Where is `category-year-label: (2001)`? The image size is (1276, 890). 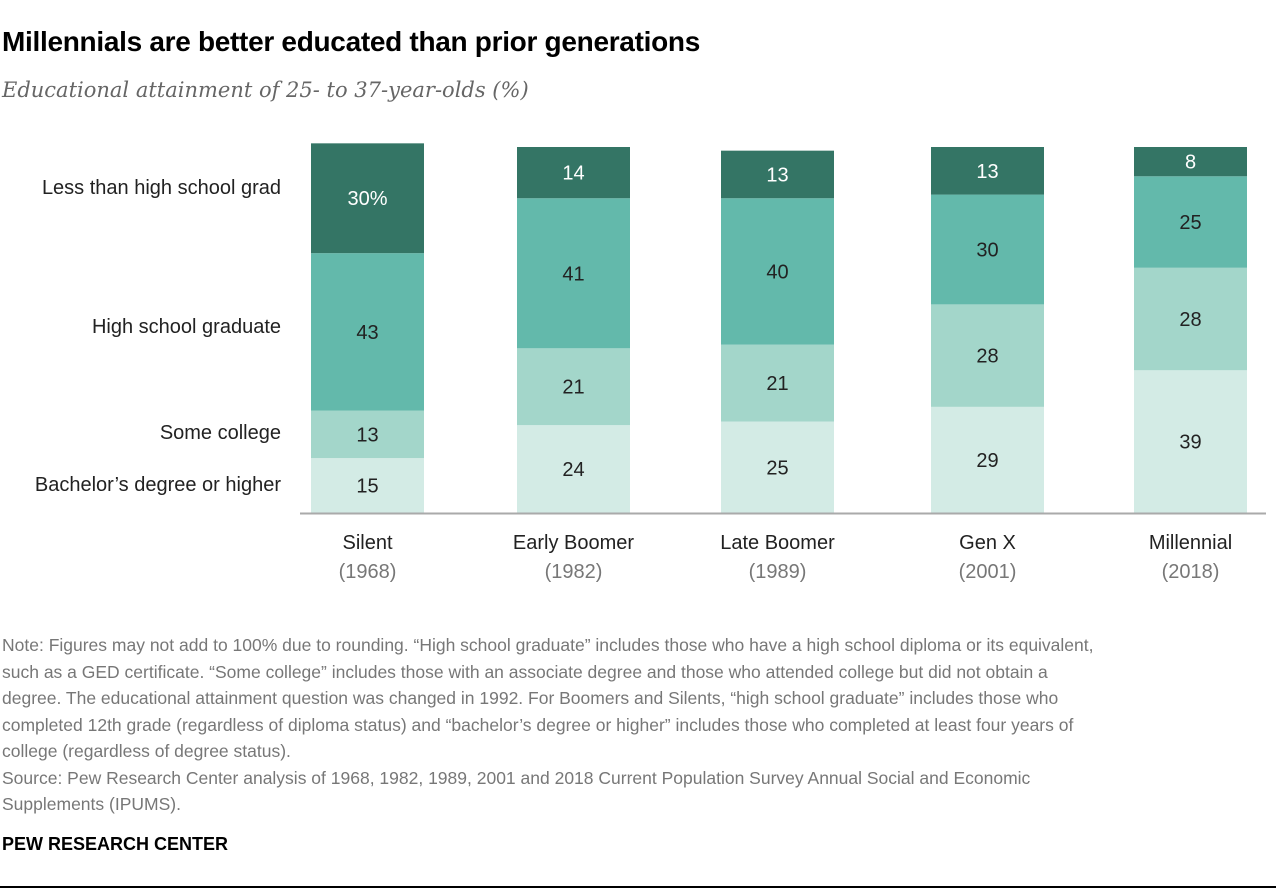
category-year-label: (2001) is located at coordinates (988, 572).